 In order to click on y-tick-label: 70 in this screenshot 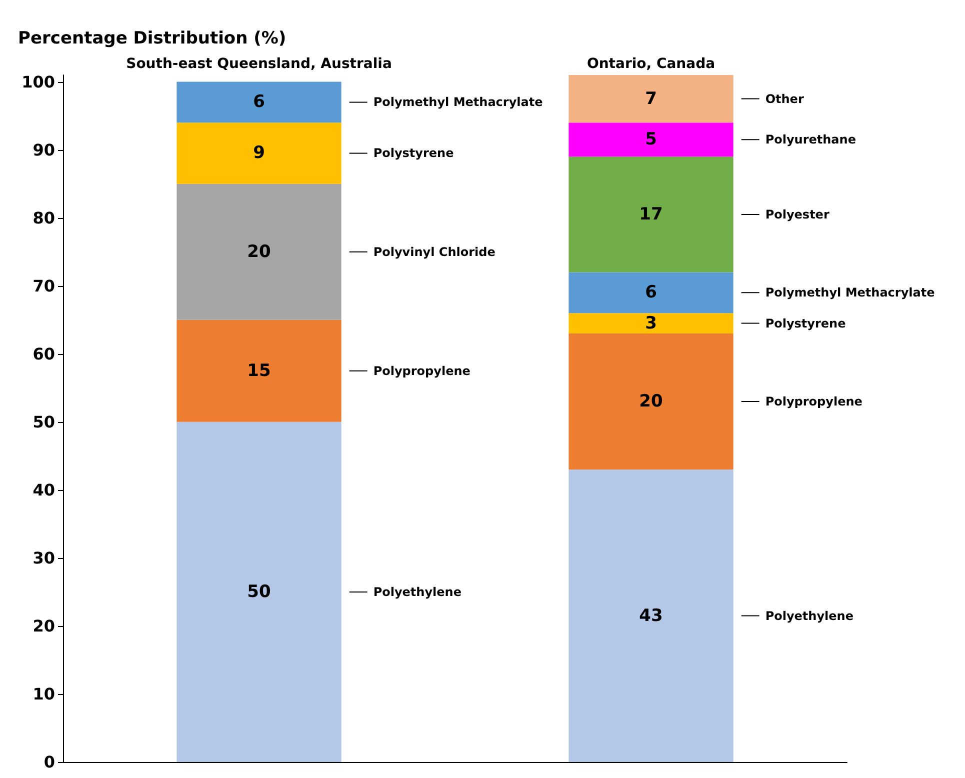, I will do `click(43, 286)`.